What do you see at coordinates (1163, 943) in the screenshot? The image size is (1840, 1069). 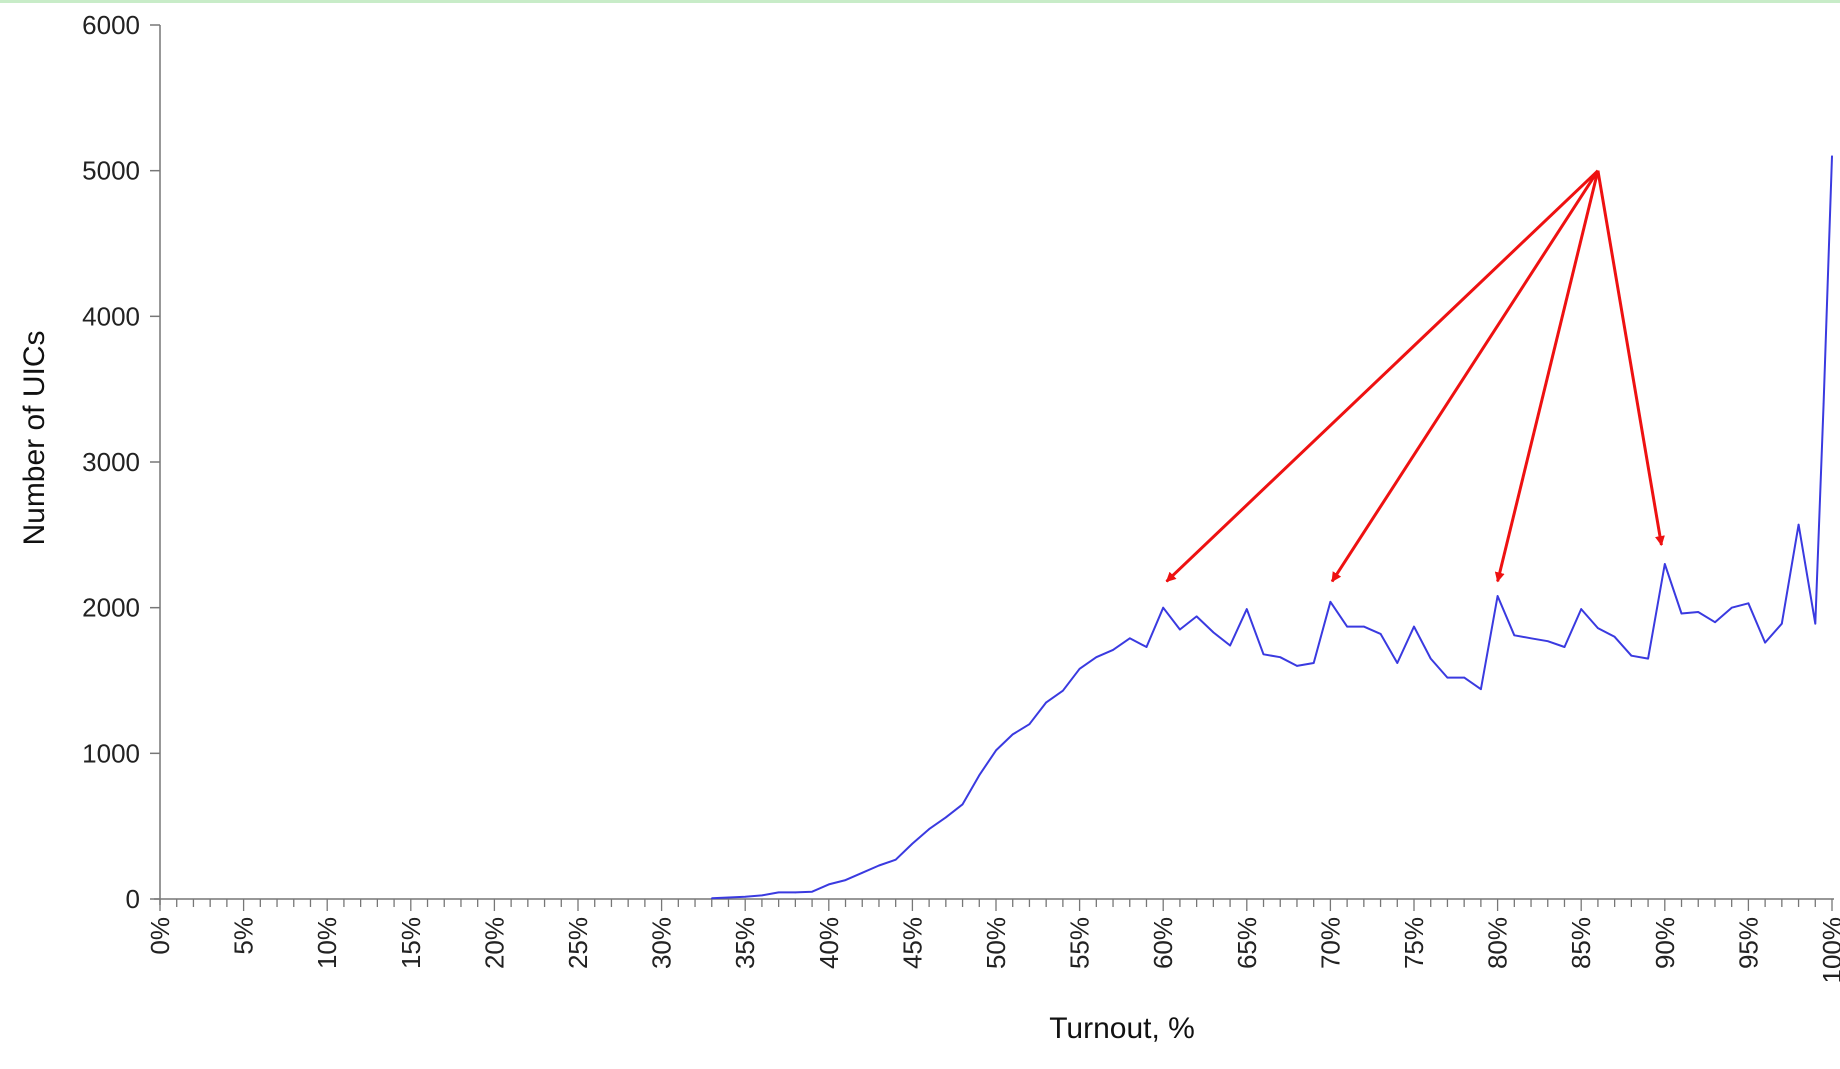 I see `x-tick-label: 60%` at bounding box center [1163, 943].